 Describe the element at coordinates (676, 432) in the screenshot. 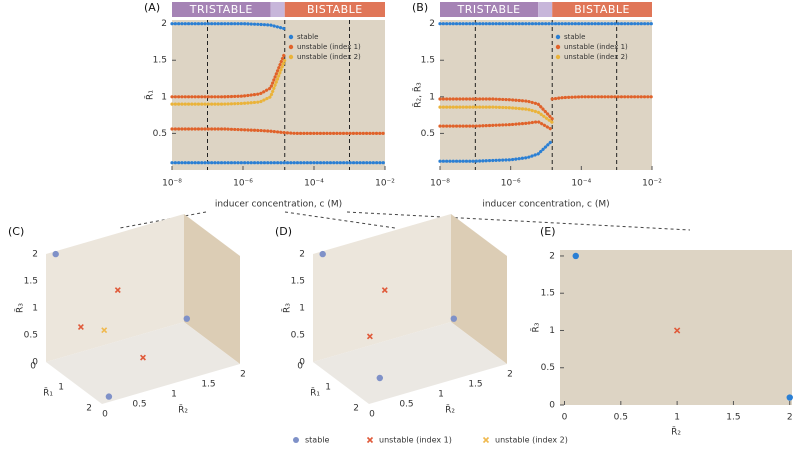

I see `x-axis-label: R̄₂` at that location.